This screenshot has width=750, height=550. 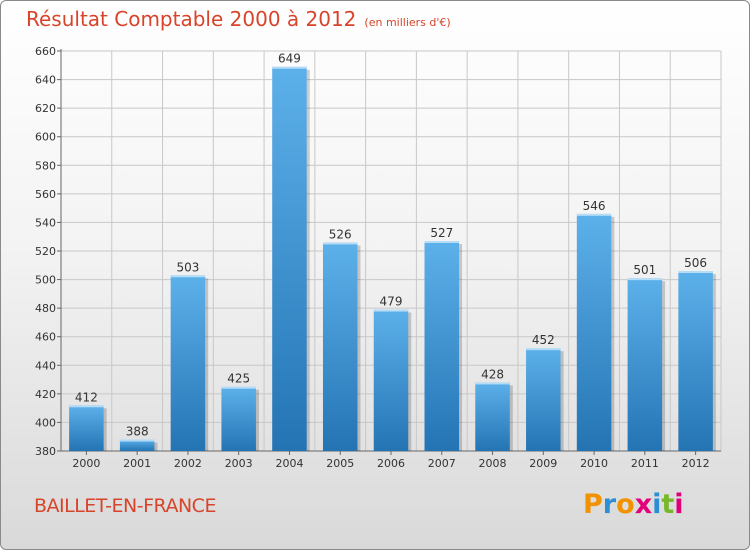 What do you see at coordinates (188, 363) in the screenshot?
I see `bar-2002` at bounding box center [188, 363].